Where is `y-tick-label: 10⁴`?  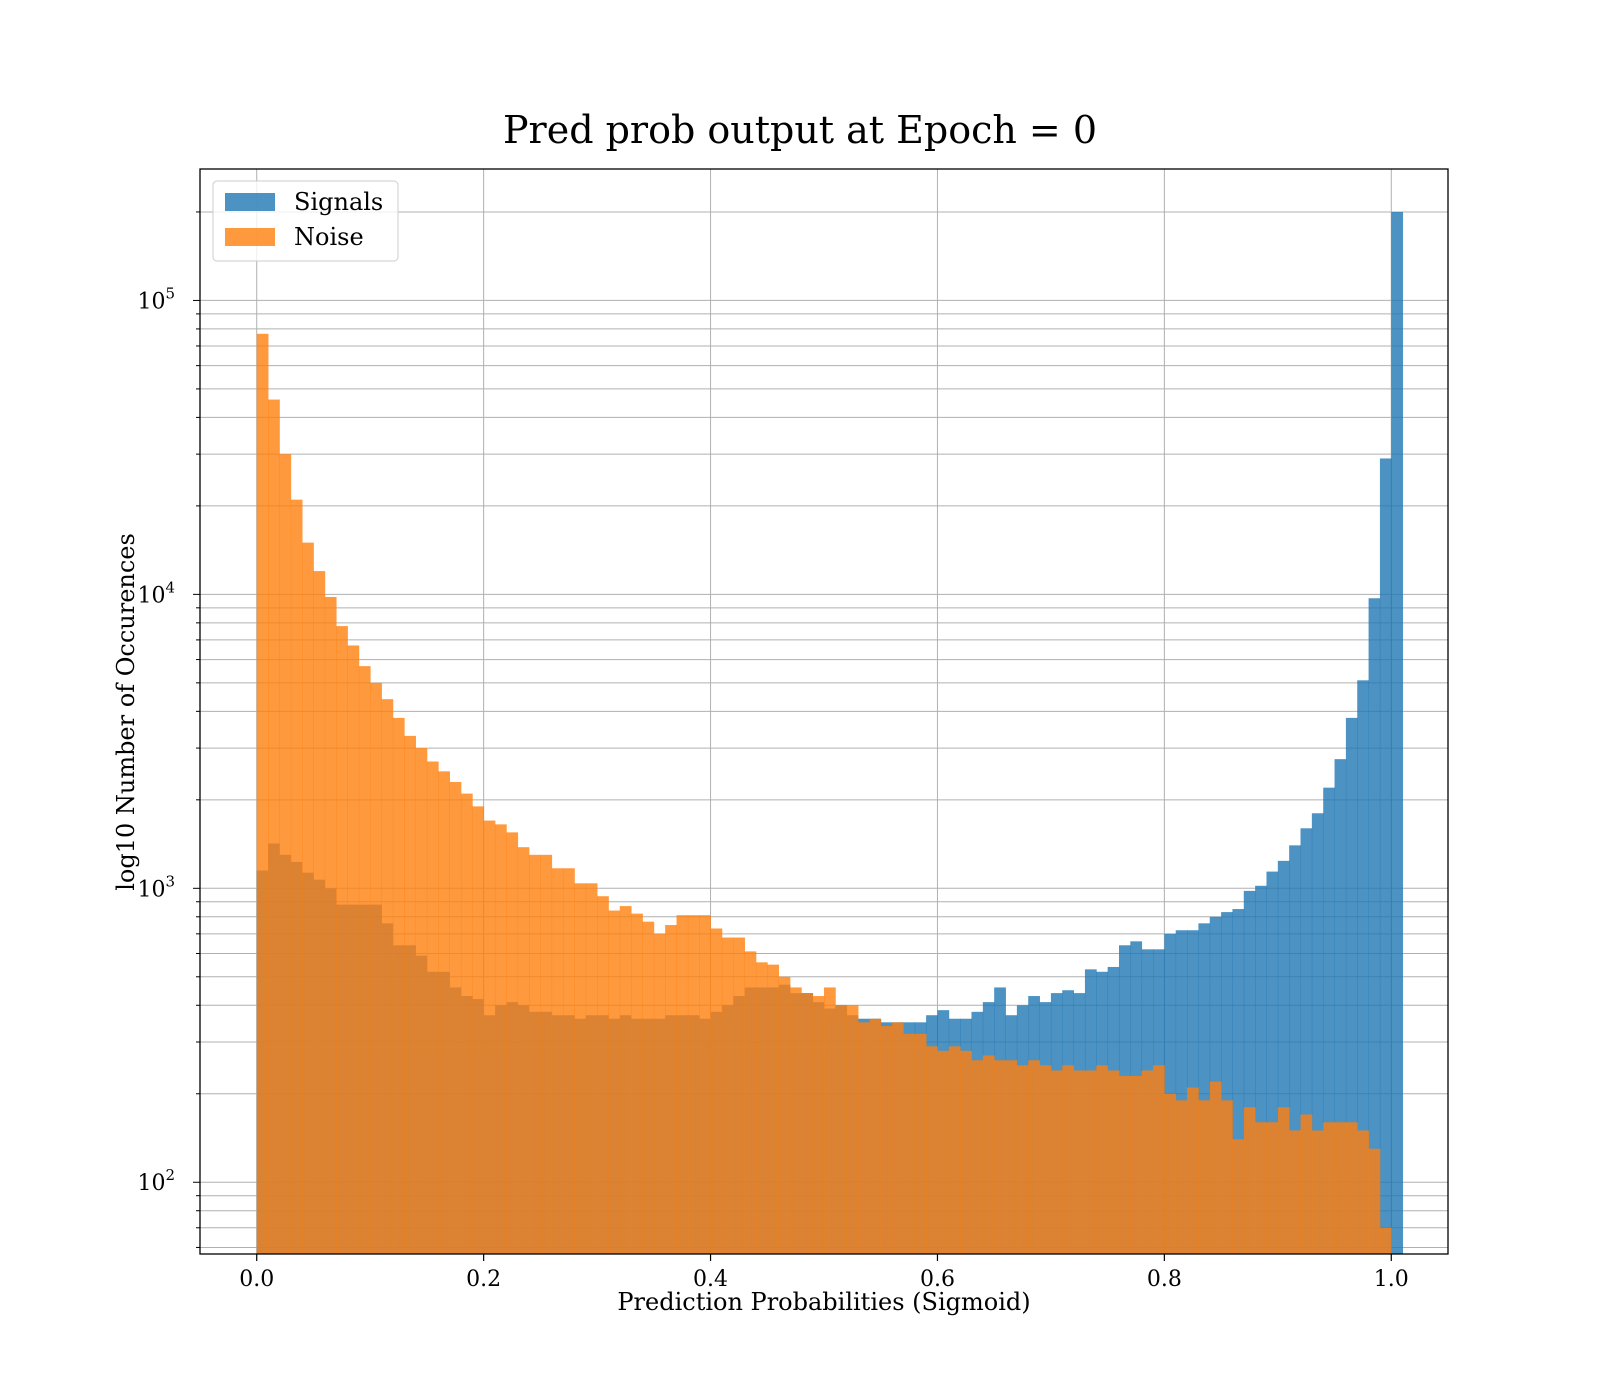
y-tick-label: 10⁴ is located at coordinates (156, 593).